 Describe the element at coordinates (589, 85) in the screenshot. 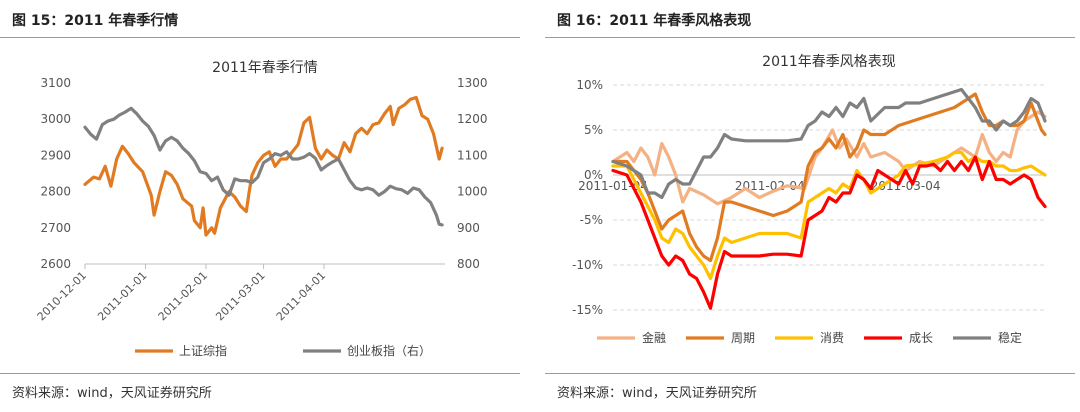

I see `y-tick-label: 10%` at that location.